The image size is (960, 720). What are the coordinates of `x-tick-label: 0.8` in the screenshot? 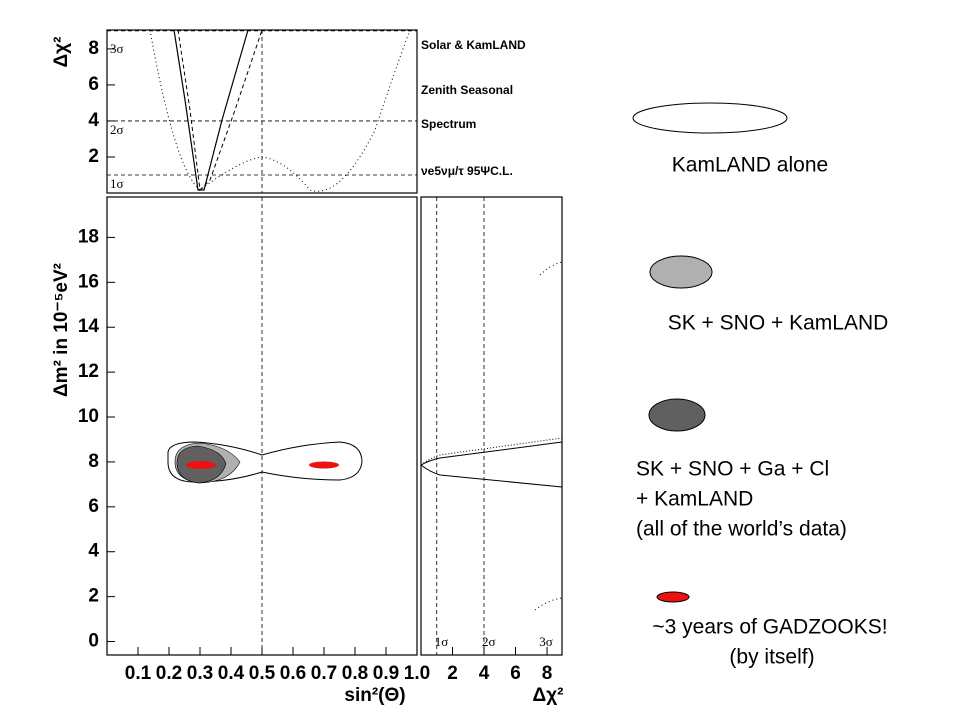 It's located at (355, 673).